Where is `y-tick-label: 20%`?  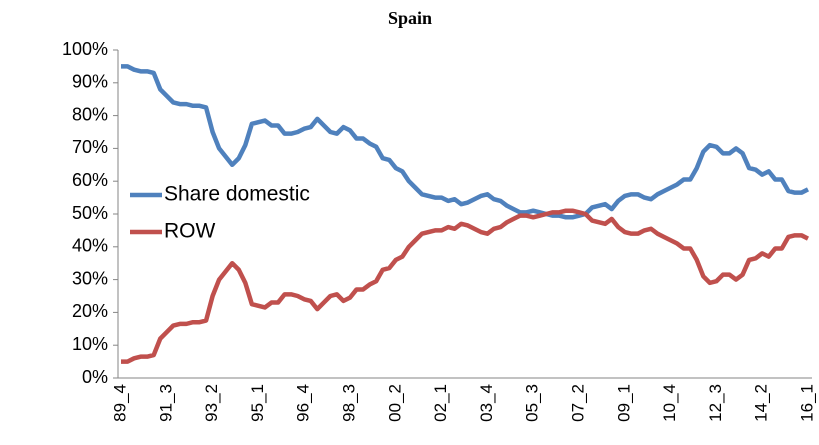 y-tick-label: 20% is located at coordinates (90, 311).